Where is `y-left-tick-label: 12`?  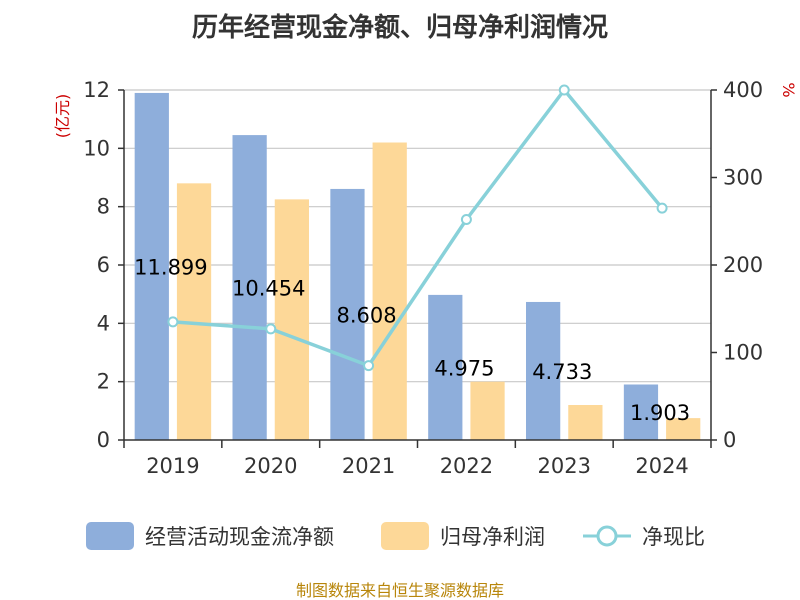 y-left-tick-label: 12 is located at coordinates (96, 90).